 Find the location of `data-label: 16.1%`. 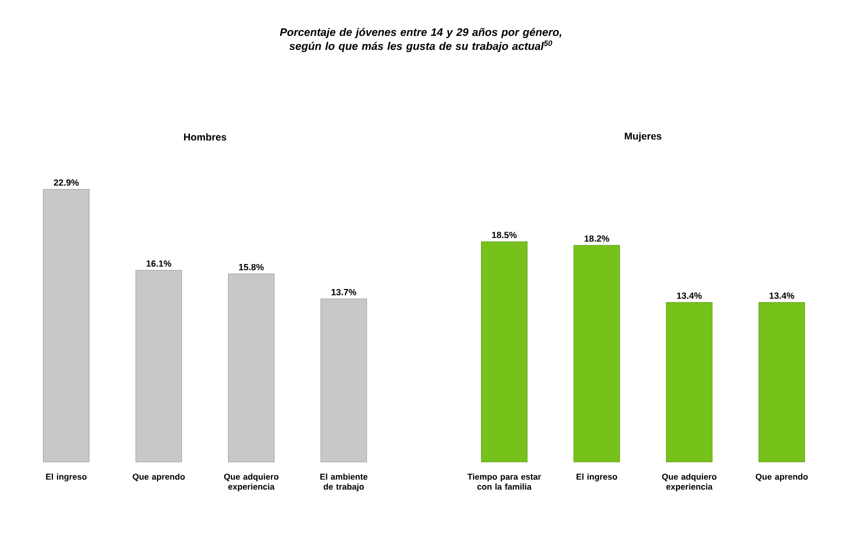

data-label: 16.1% is located at coordinates (159, 263).